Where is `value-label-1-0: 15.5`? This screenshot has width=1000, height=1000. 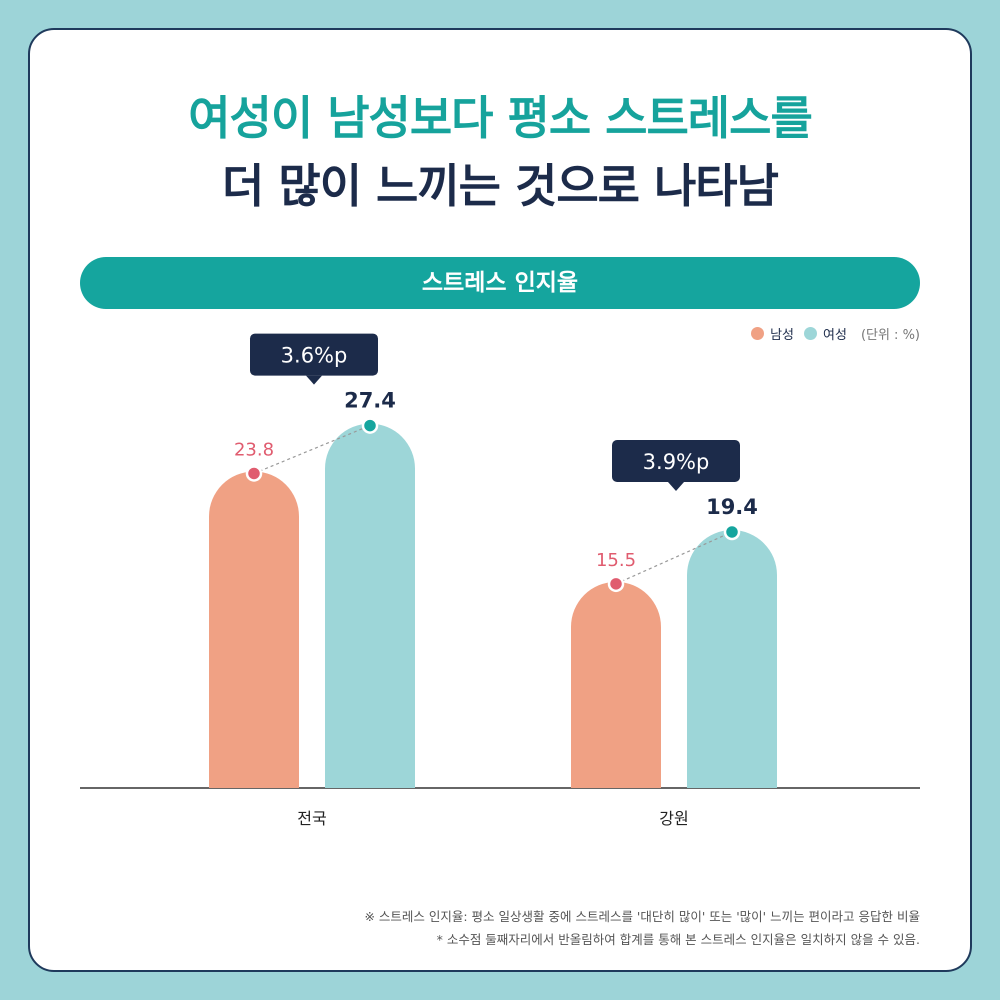 value-label-1-0: 15.5 is located at coordinates (616, 560).